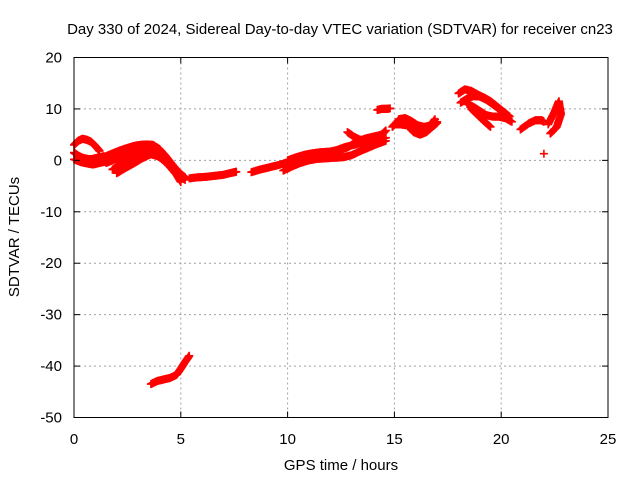 This screenshot has height=480, width=640. What do you see at coordinates (51, 366) in the screenshot?
I see `y-tick-label: -40` at bounding box center [51, 366].